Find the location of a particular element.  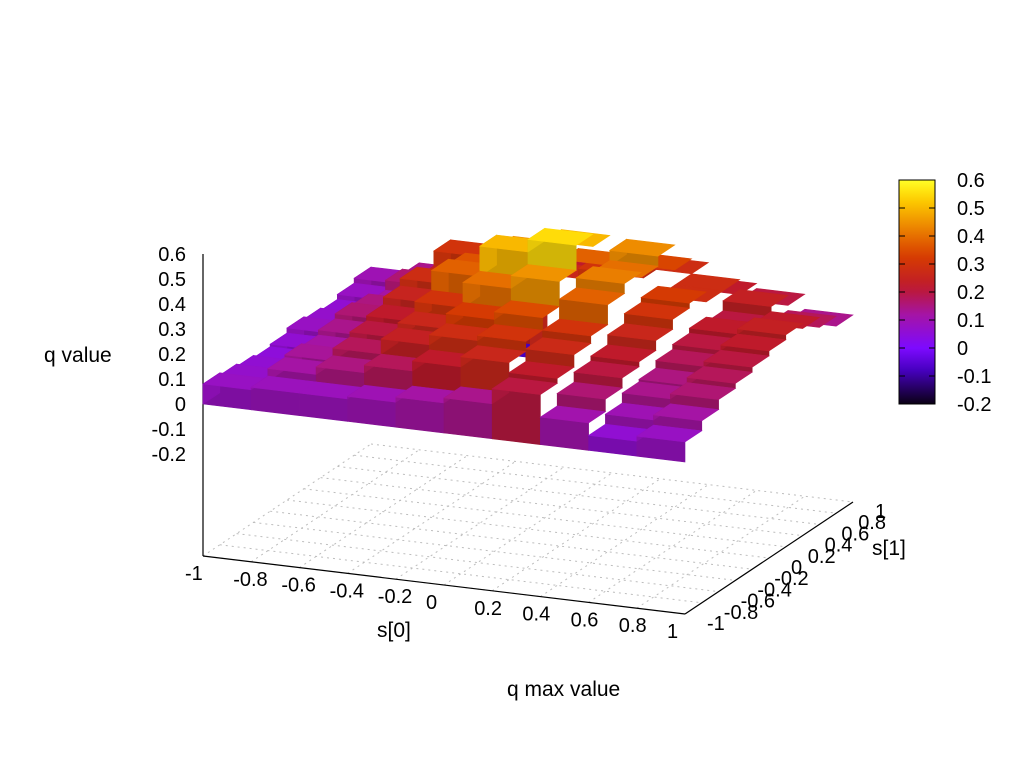

x-tick-label: -0.2 is located at coordinates (395, 597).